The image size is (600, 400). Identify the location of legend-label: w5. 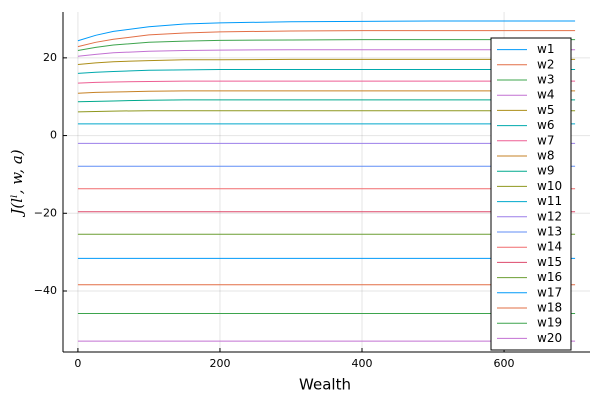
(545, 110).